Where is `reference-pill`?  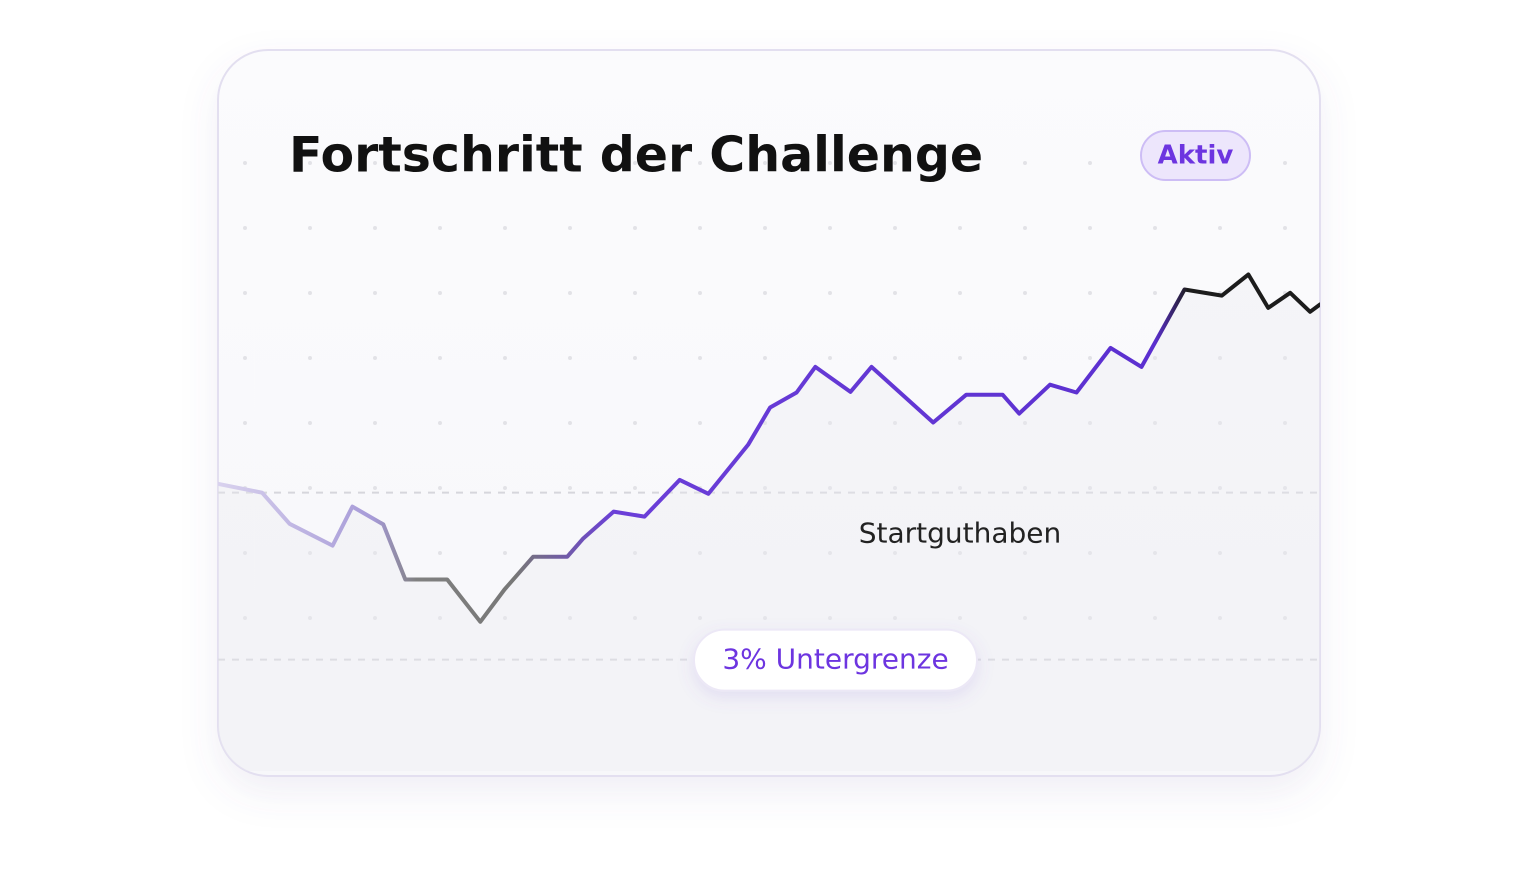
reference-pill is located at coordinates (835, 660).